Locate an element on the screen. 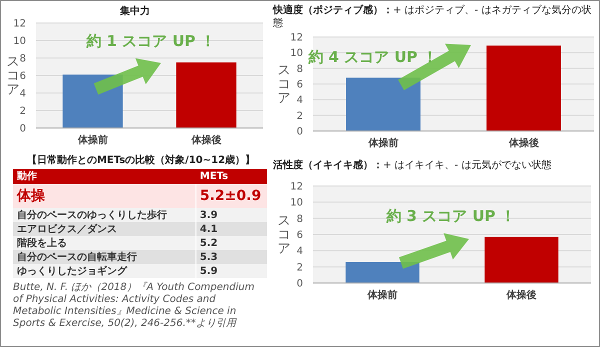 The height and width of the screenshot is (347, 600). chart-title: 活性度（イキイキ感）：+ はイキイキ、- は元気がでない状態 is located at coordinates (412, 165).